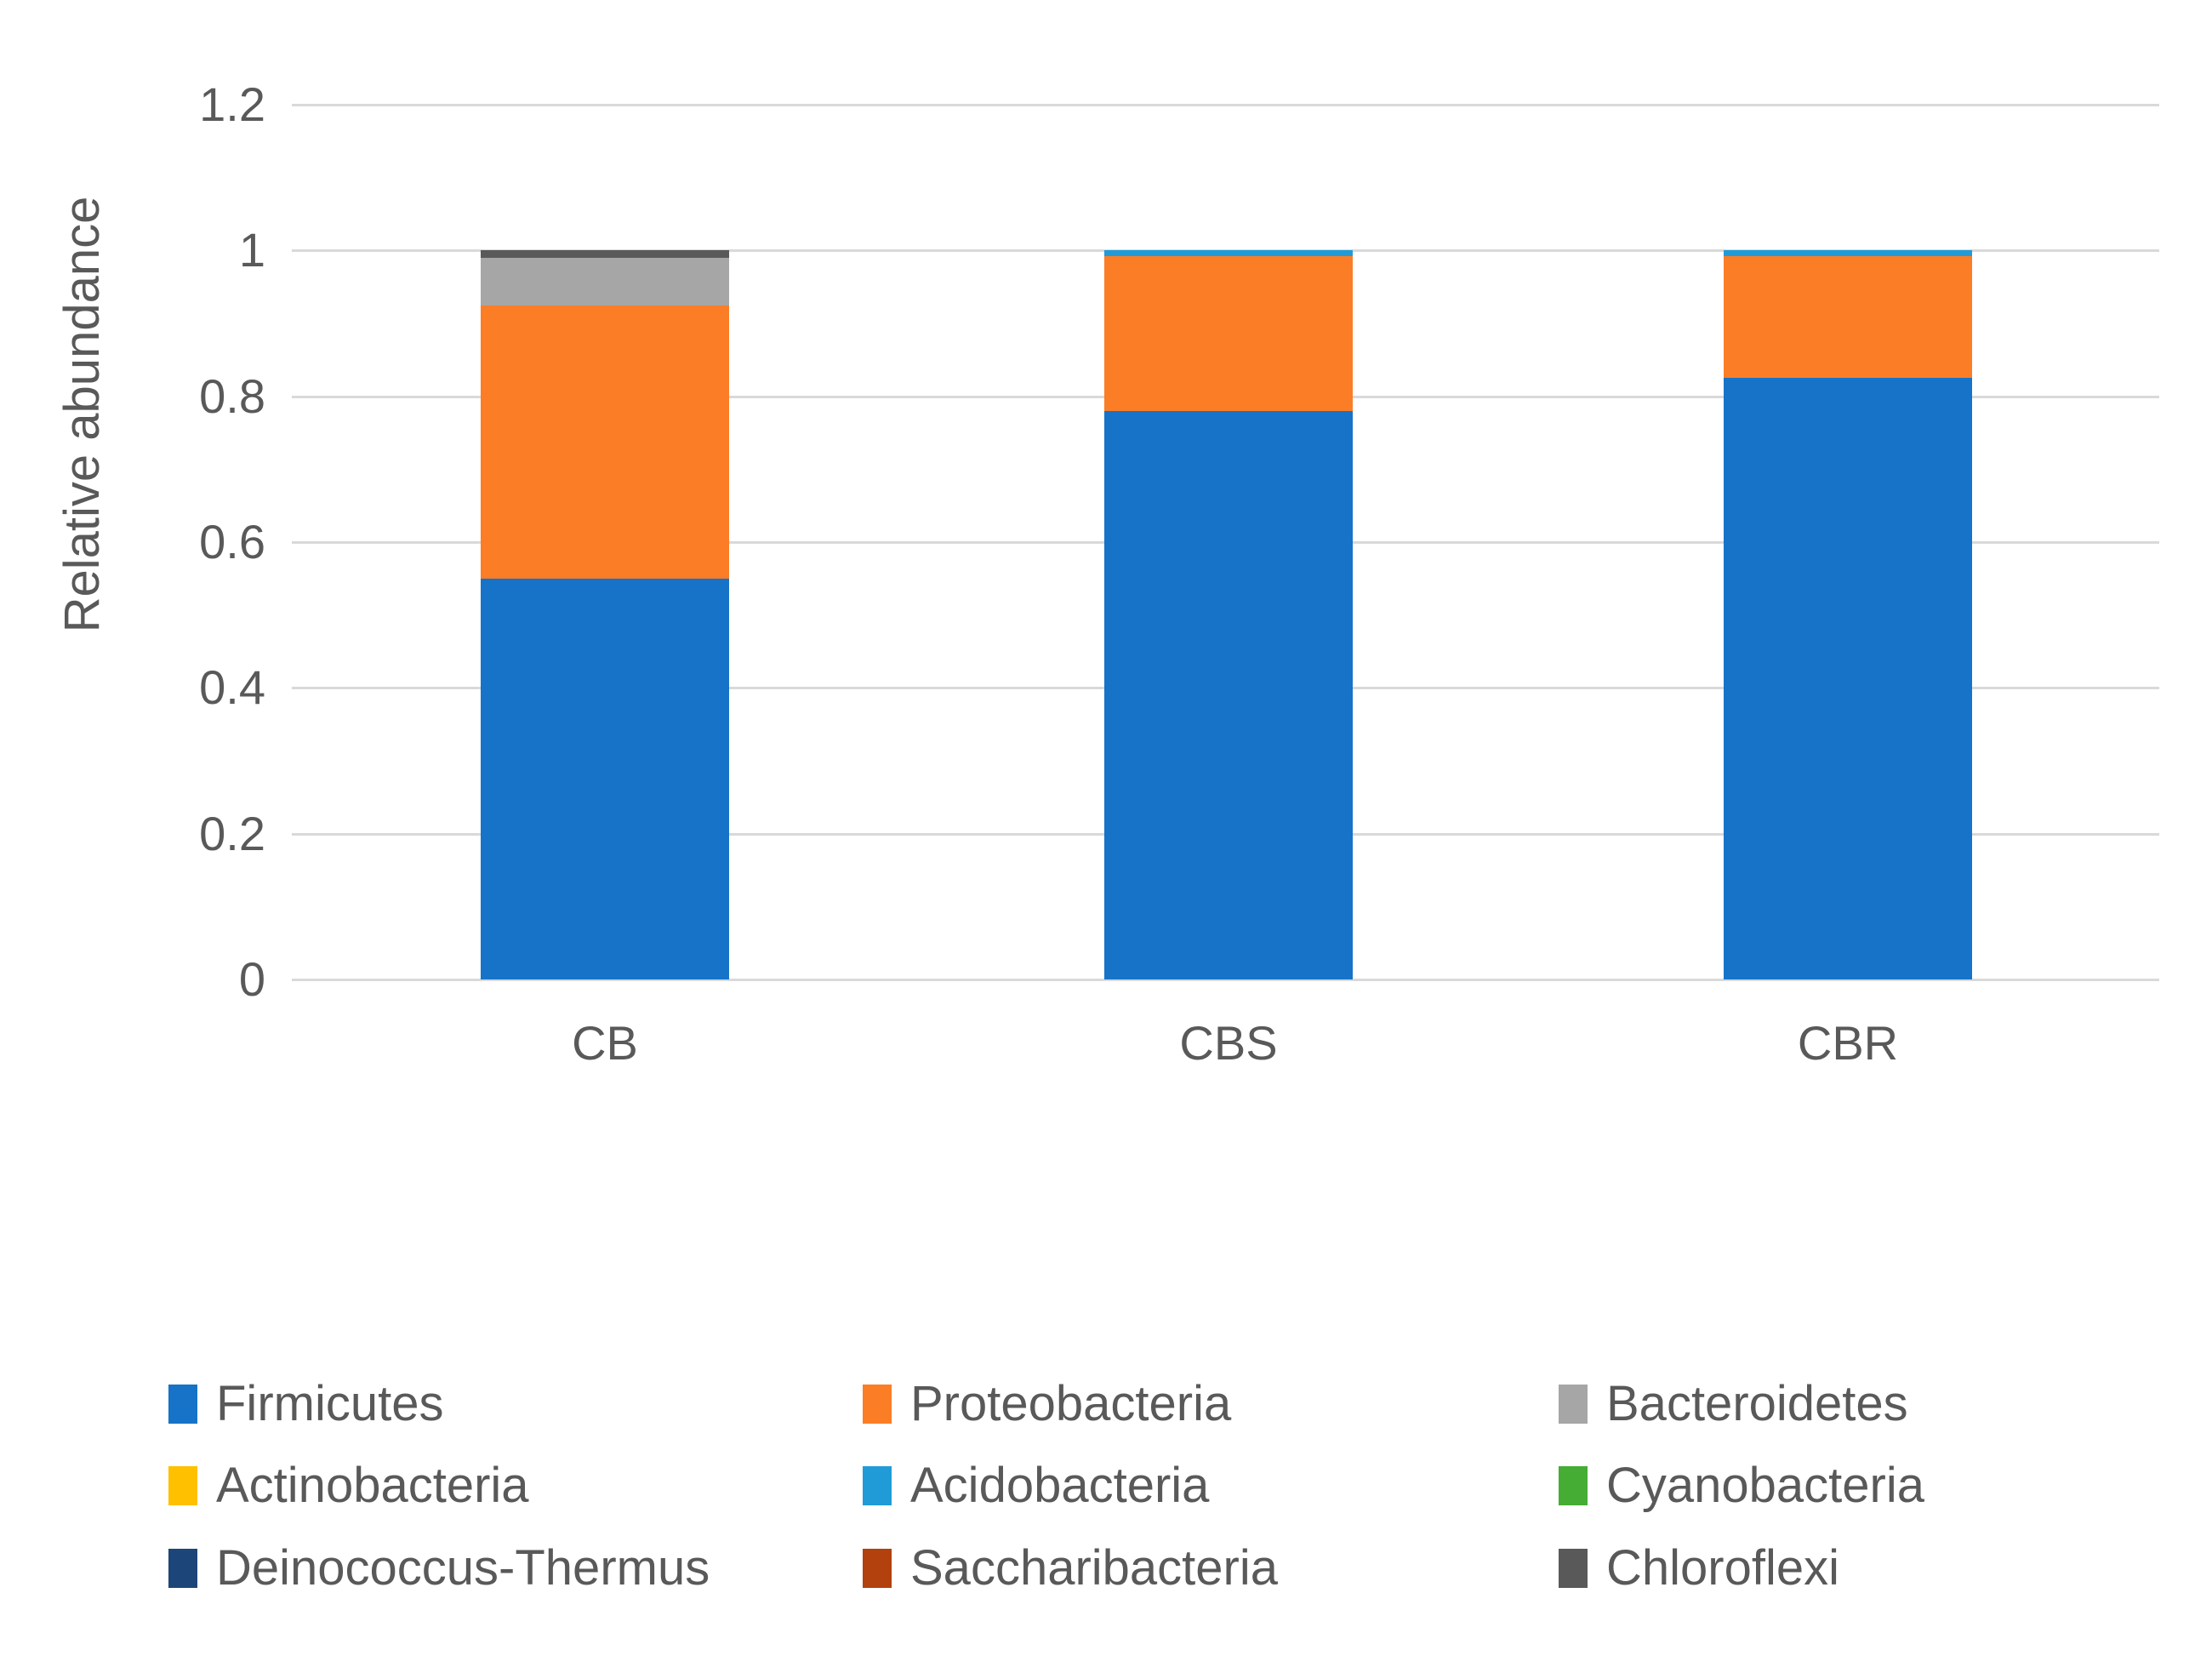 This screenshot has height=1673, width=2212. What do you see at coordinates (463, 1568) in the screenshot?
I see `legend-label-Deinococcus-Thermus: Deinococcus-Thermus` at bounding box center [463, 1568].